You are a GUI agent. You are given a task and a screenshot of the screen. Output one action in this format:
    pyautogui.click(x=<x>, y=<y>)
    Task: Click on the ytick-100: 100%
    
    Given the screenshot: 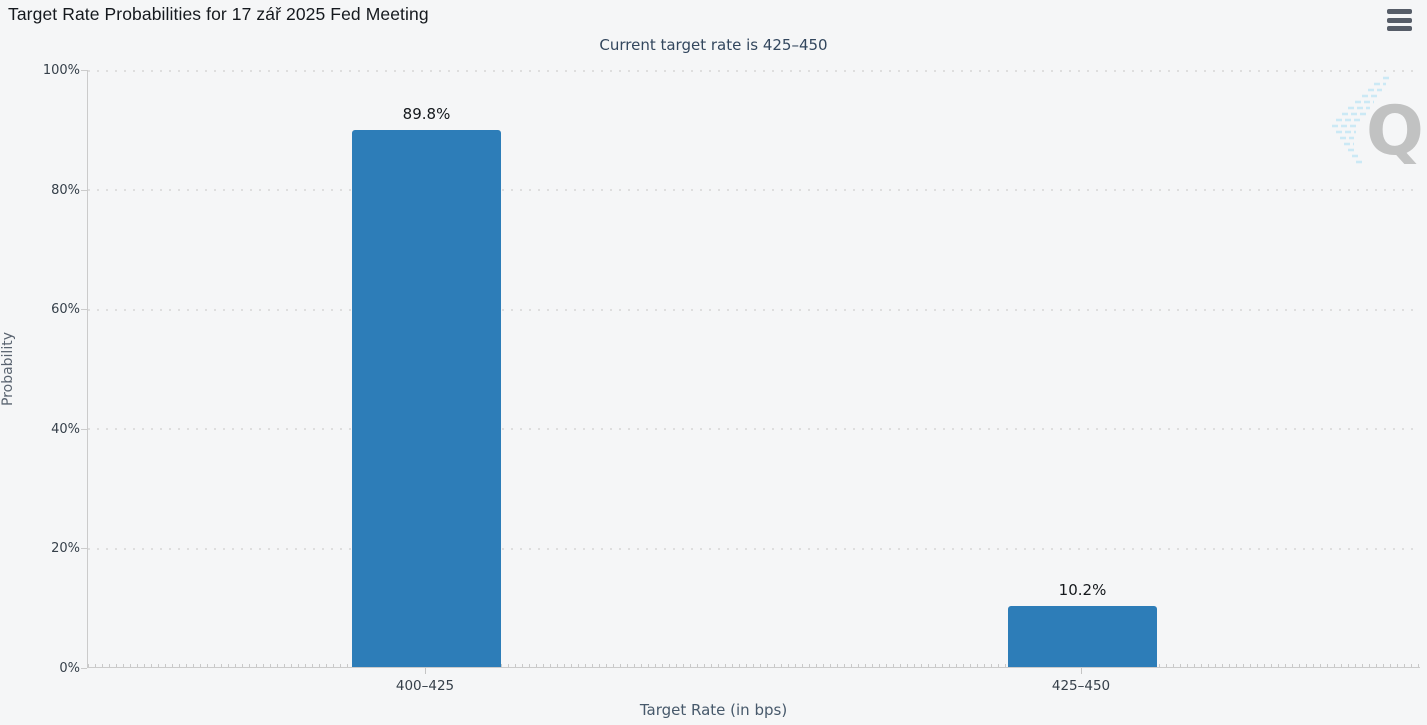 What is the action you would take?
    pyautogui.click(x=61, y=70)
    